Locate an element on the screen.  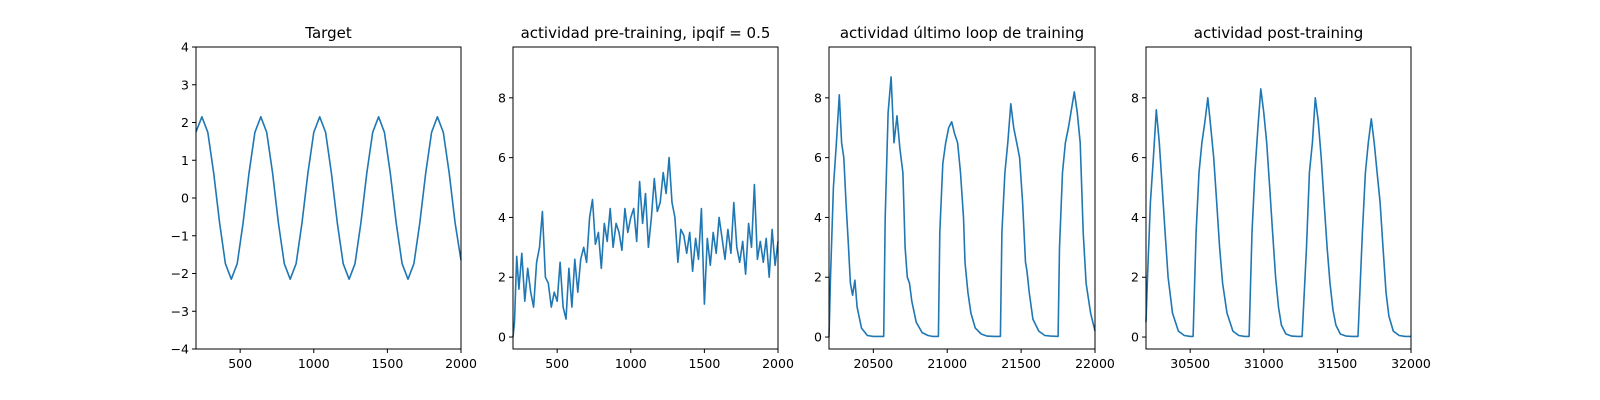
y-tick-label: −1 is located at coordinates (180, 235).